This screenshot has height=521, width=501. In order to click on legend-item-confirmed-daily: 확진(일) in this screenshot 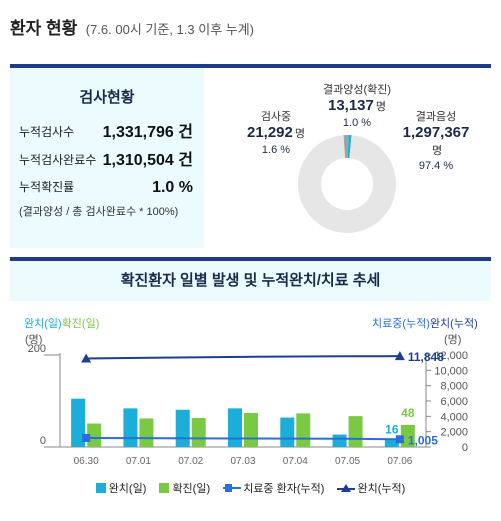, I will do `click(184, 488)`.